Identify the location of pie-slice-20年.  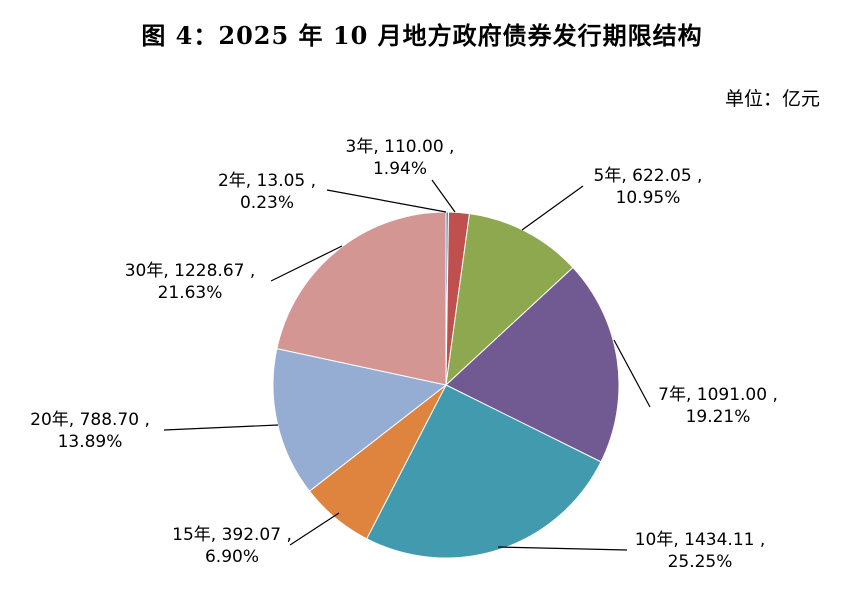
(360, 420).